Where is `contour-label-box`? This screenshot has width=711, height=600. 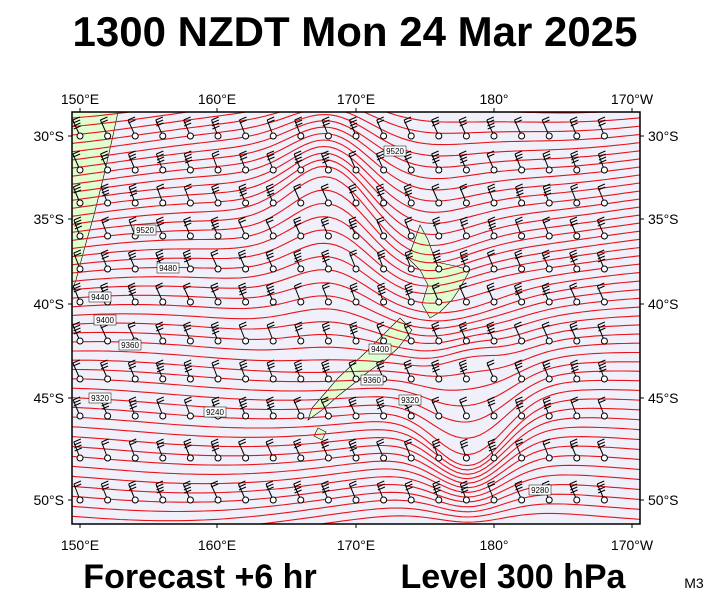
contour-label-box is located at coordinates (100, 398).